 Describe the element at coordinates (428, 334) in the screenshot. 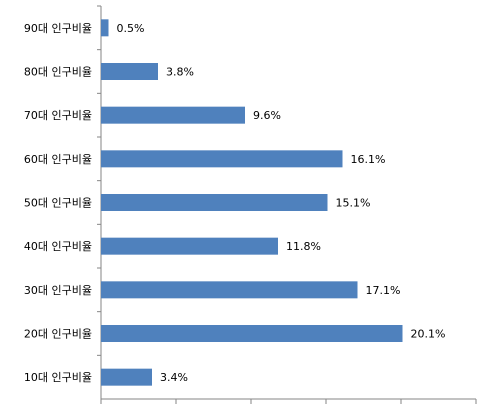

I see `value-label: 20.1%` at that location.